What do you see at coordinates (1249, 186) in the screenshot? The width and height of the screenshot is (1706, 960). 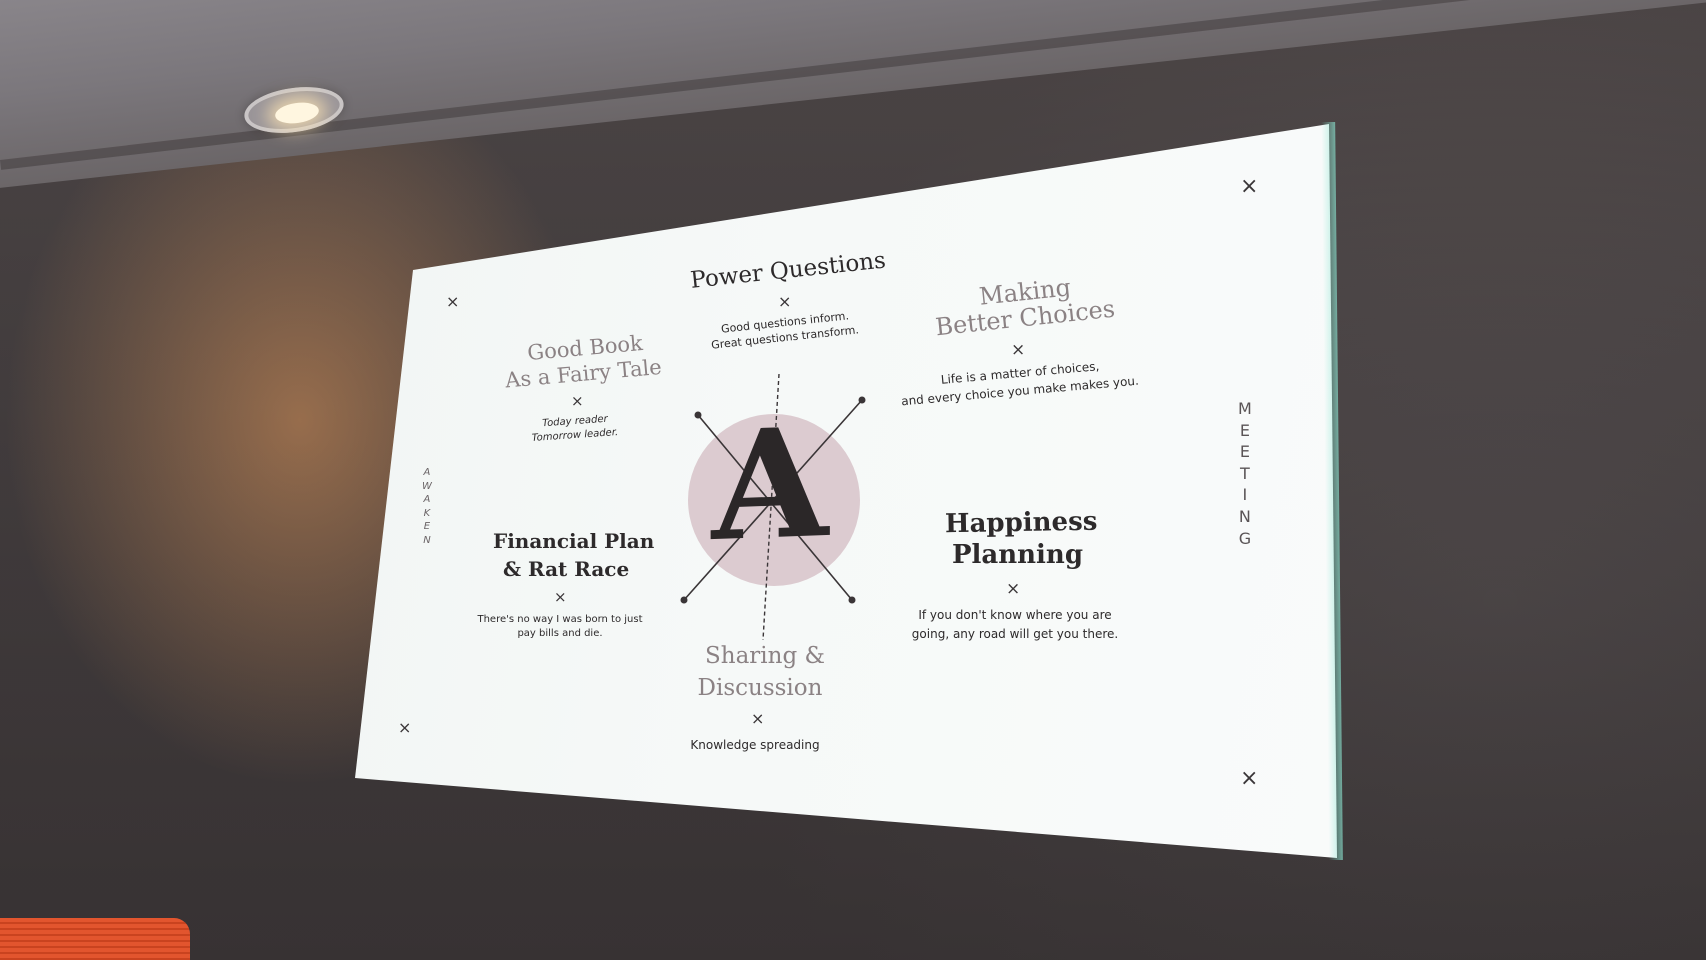 I see `corner-mark-top-right: ×` at bounding box center [1249, 186].